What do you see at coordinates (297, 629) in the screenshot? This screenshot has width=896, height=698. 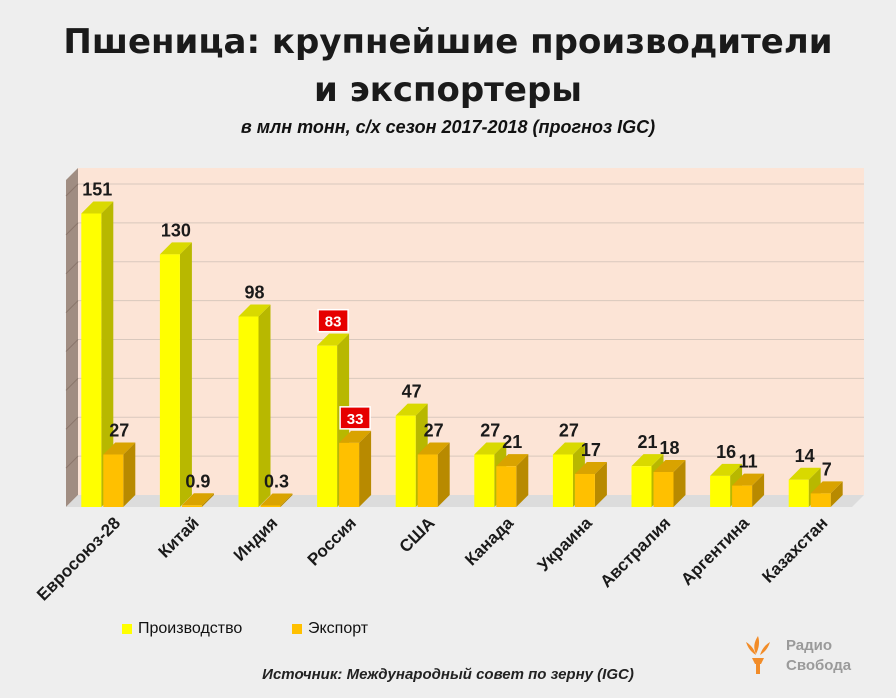 I see `legend-swatch-export` at bounding box center [297, 629].